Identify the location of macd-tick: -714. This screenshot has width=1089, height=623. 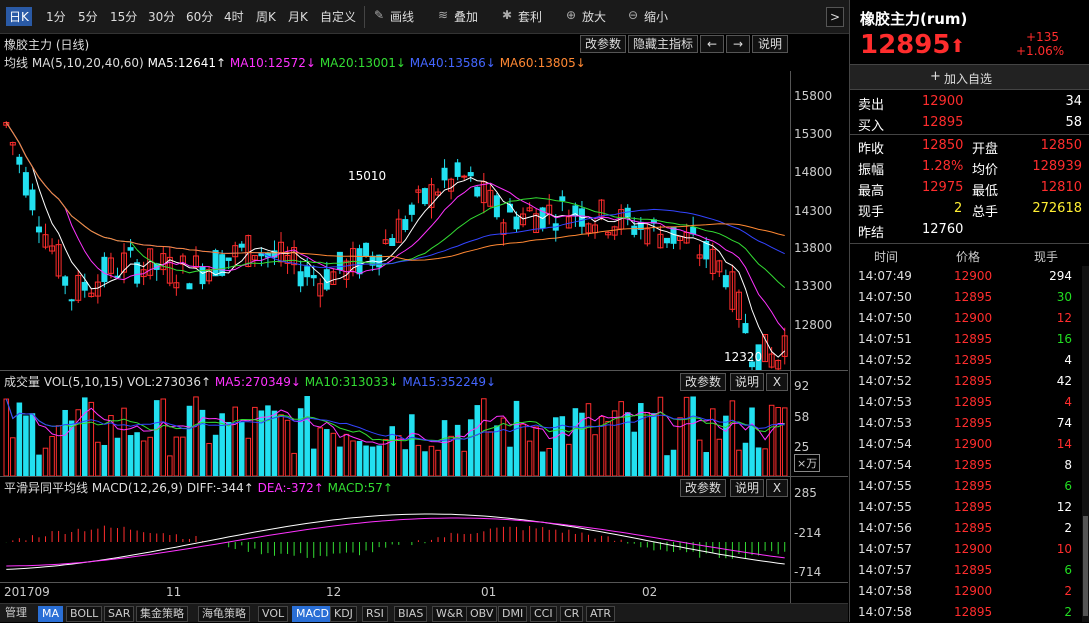
(808, 572).